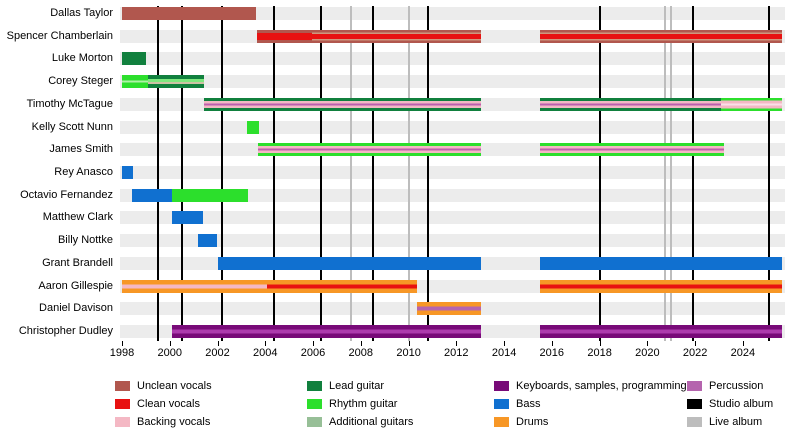 Image resolution: width=800 pixels, height=435 pixels. What do you see at coordinates (552, 353) in the screenshot?
I see `axis-tick-label: 2016` at bounding box center [552, 353].